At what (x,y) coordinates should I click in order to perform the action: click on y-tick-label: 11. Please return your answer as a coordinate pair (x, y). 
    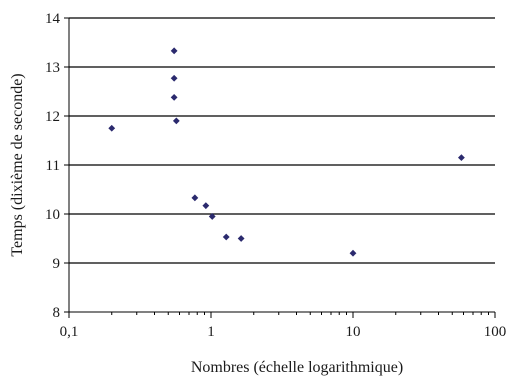
    Looking at the image, I should click on (53, 166).